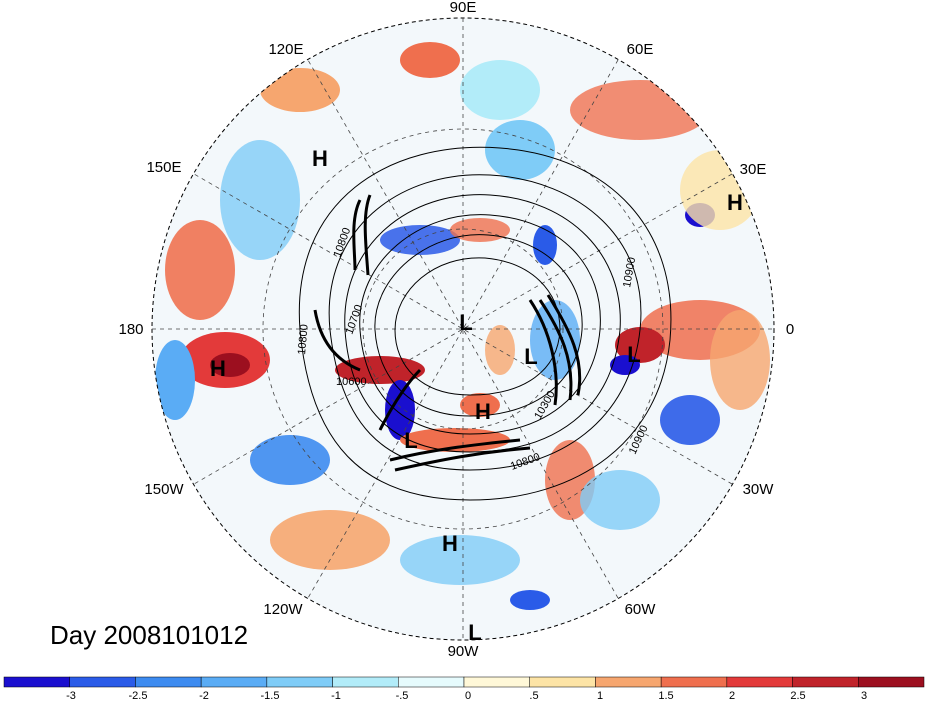 The image size is (928, 702). Describe the element at coordinates (285, 49) in the screenshot. I see `longitude-label: 120E` at that location.